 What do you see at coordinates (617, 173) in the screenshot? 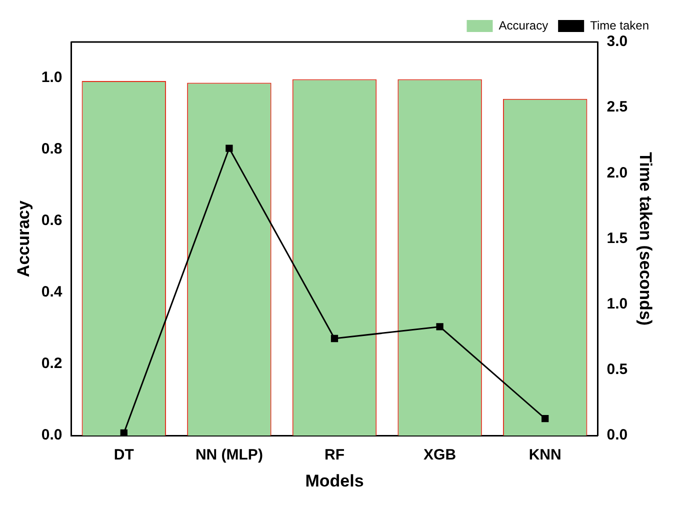
I see `y2-tick-label: 2.0` at bounding box center [617, 173].